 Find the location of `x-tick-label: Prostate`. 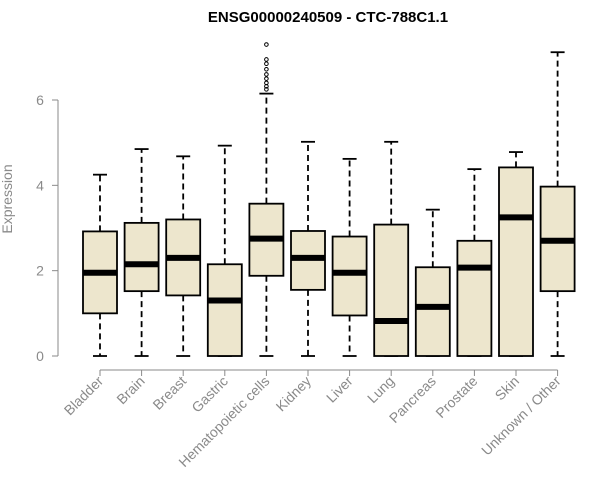

x-tick-label: Prostate is located at coordinates (456, 397).